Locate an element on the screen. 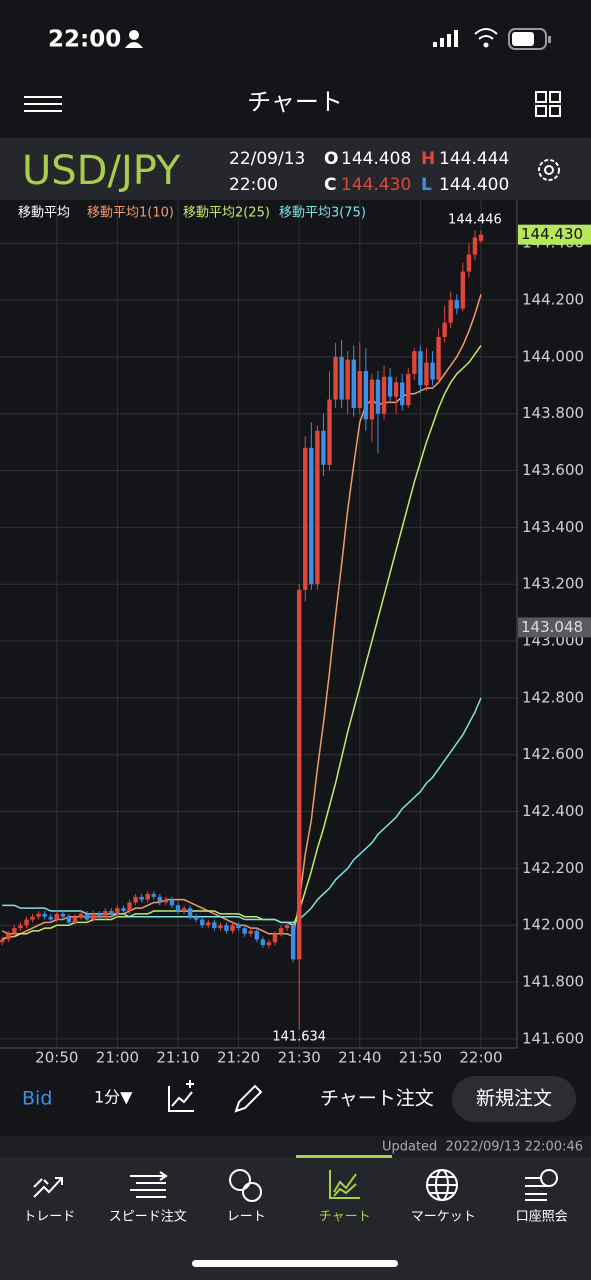 This screenshot has width=591, height=1280. x-tick-label: 21:10 is located at coordinates (177, 1058).